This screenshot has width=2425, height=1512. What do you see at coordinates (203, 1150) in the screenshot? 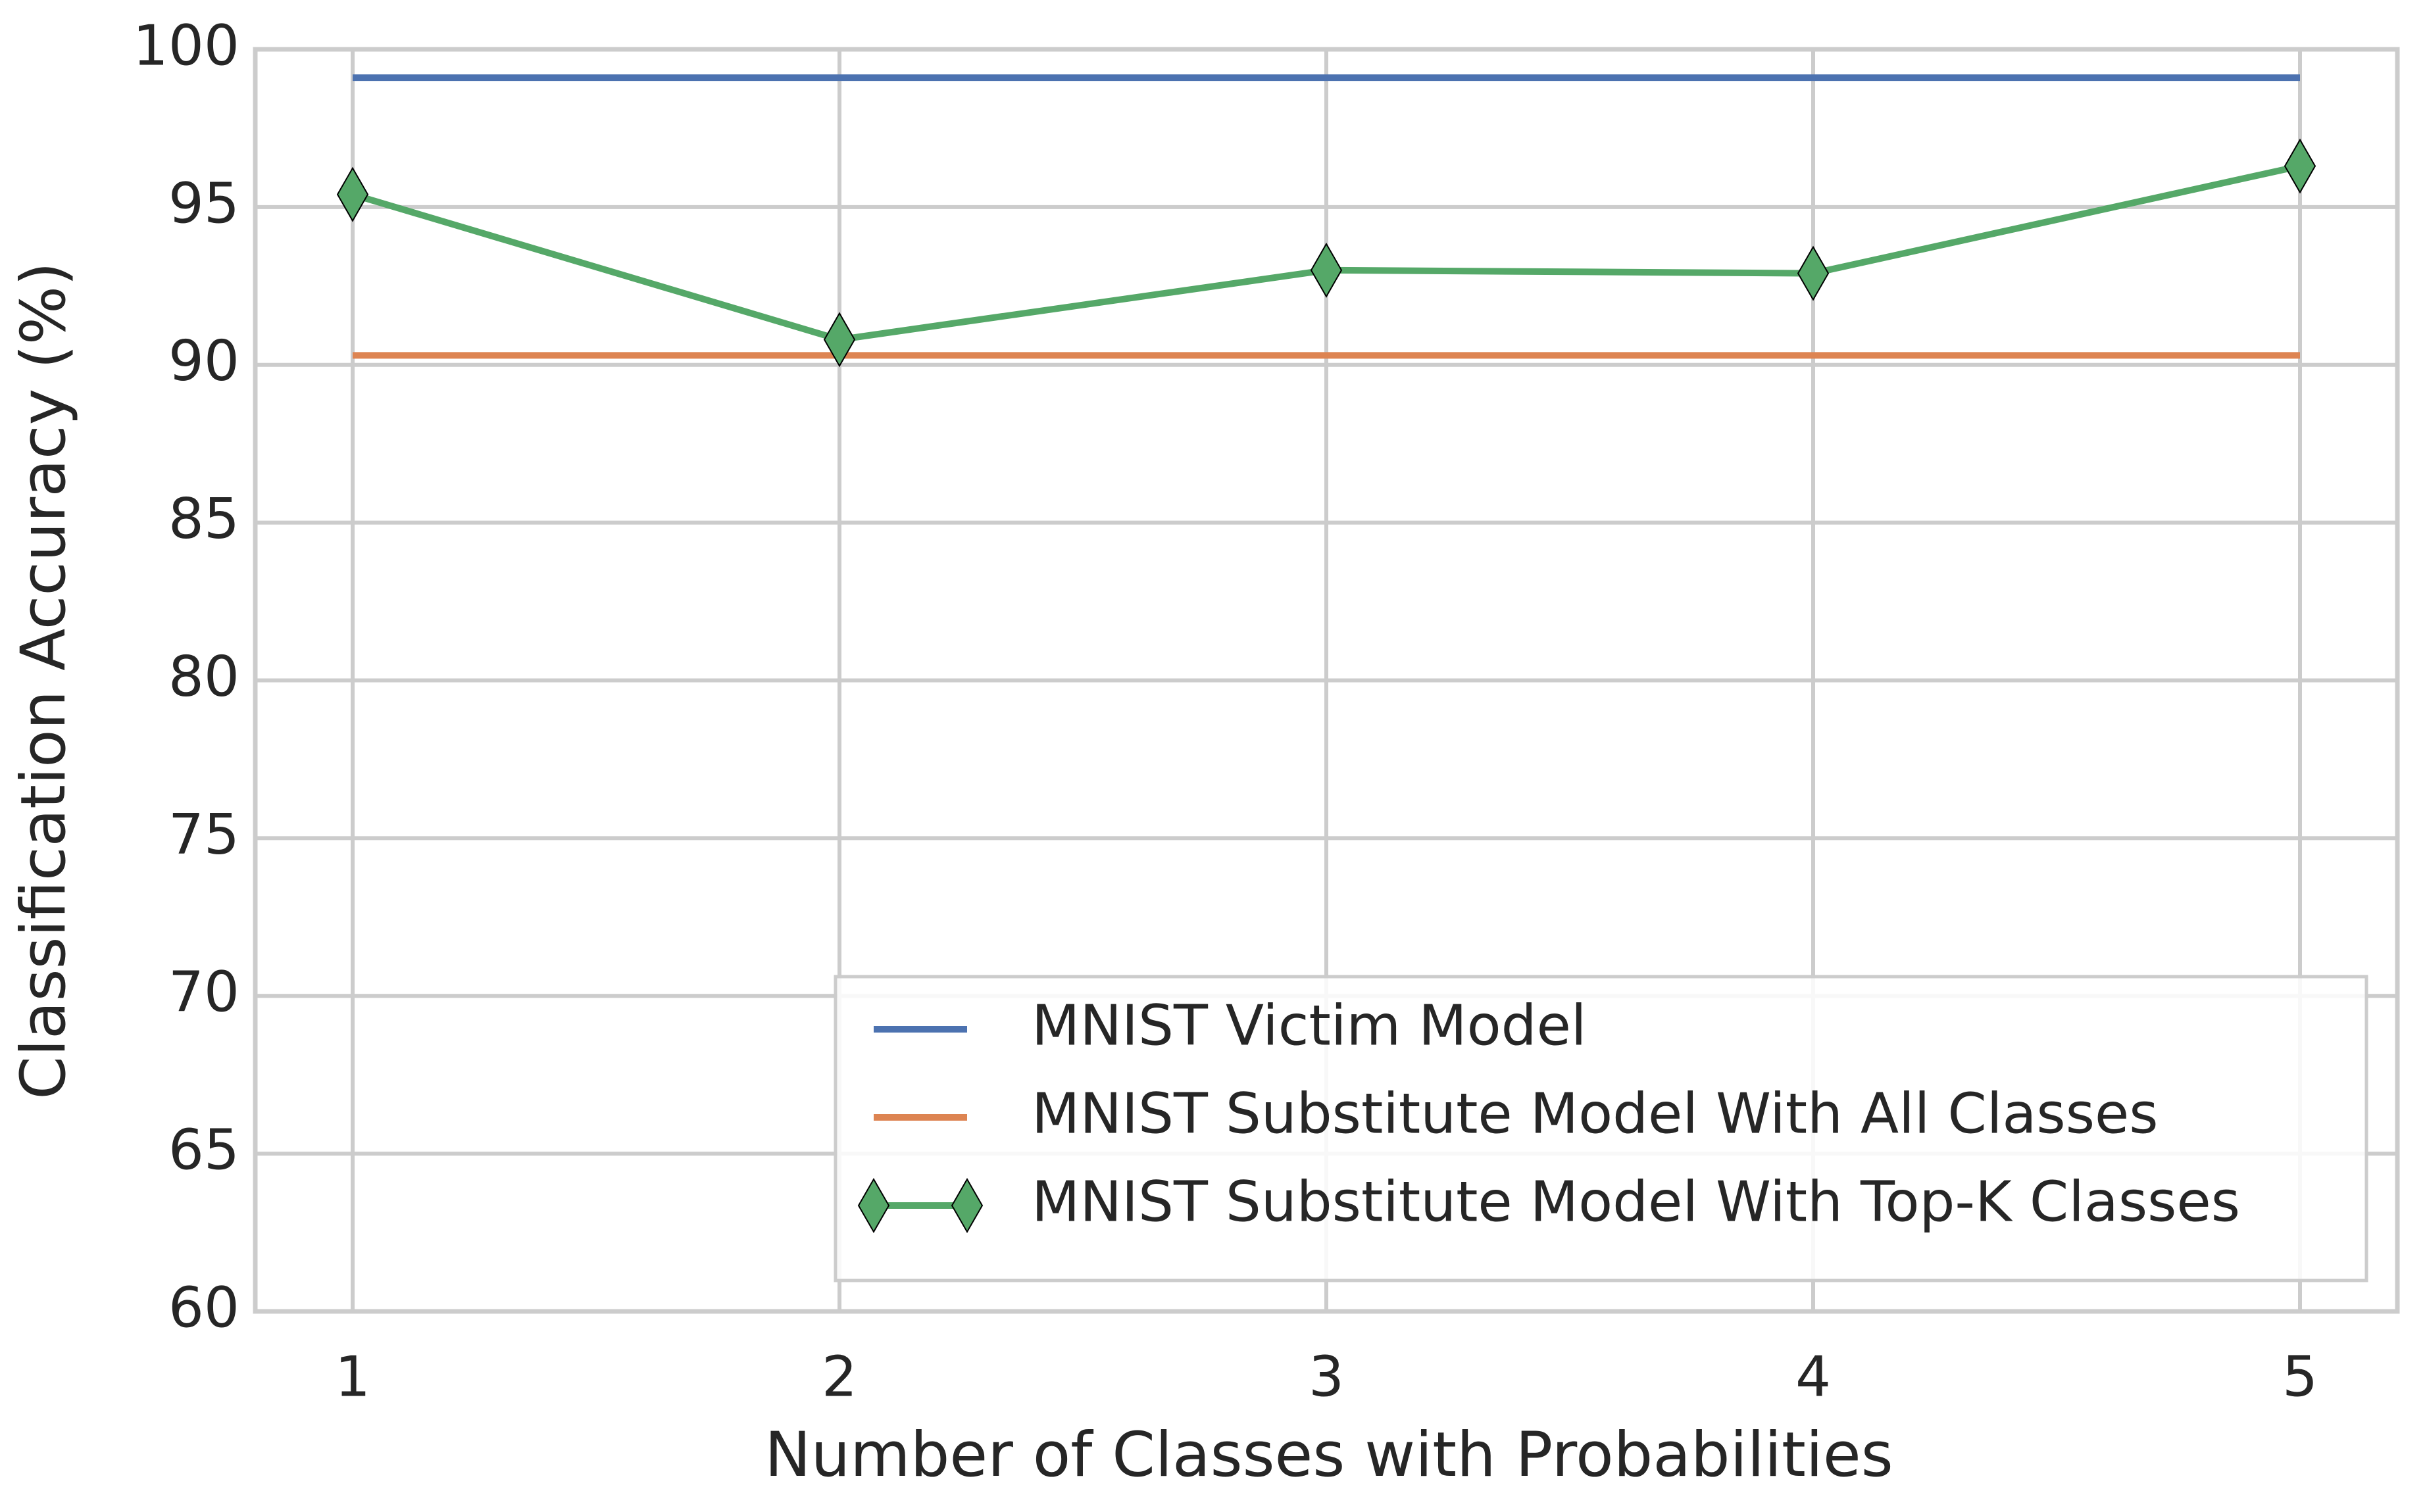
I see `y-tick-label: 65` at bounding box center [203, 1150].